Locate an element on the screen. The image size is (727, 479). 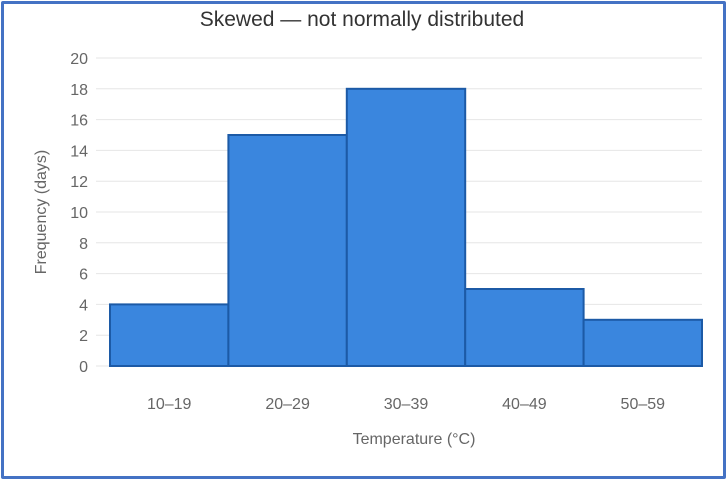
y-tick-label: 10 is located at coordinates (79, 213).